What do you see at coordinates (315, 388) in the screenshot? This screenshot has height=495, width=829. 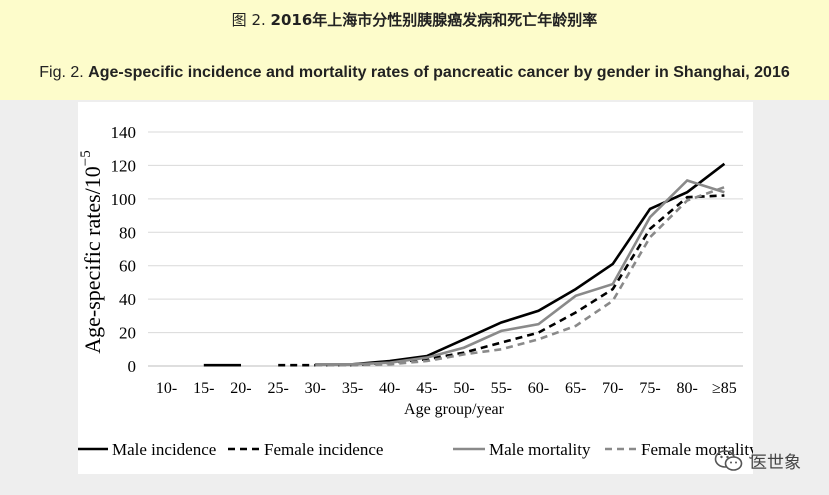 I see `x-tick-label: 30-` at bounding box center [315, 388].